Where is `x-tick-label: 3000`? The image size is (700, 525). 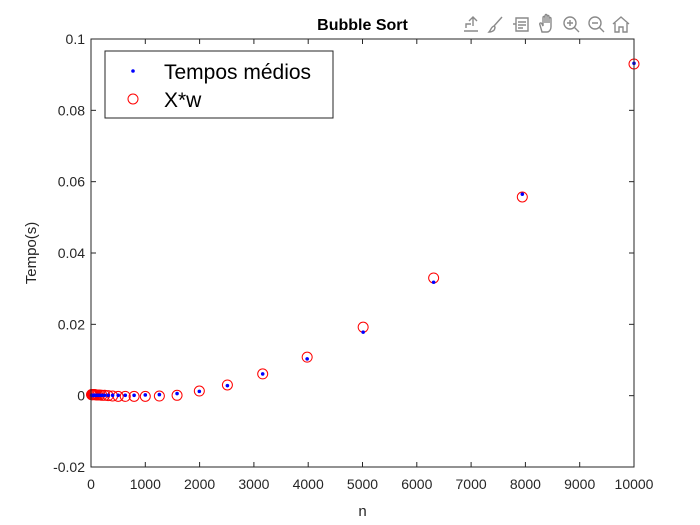 x-tick-label: 3000 is located at coordinates (253, 484).